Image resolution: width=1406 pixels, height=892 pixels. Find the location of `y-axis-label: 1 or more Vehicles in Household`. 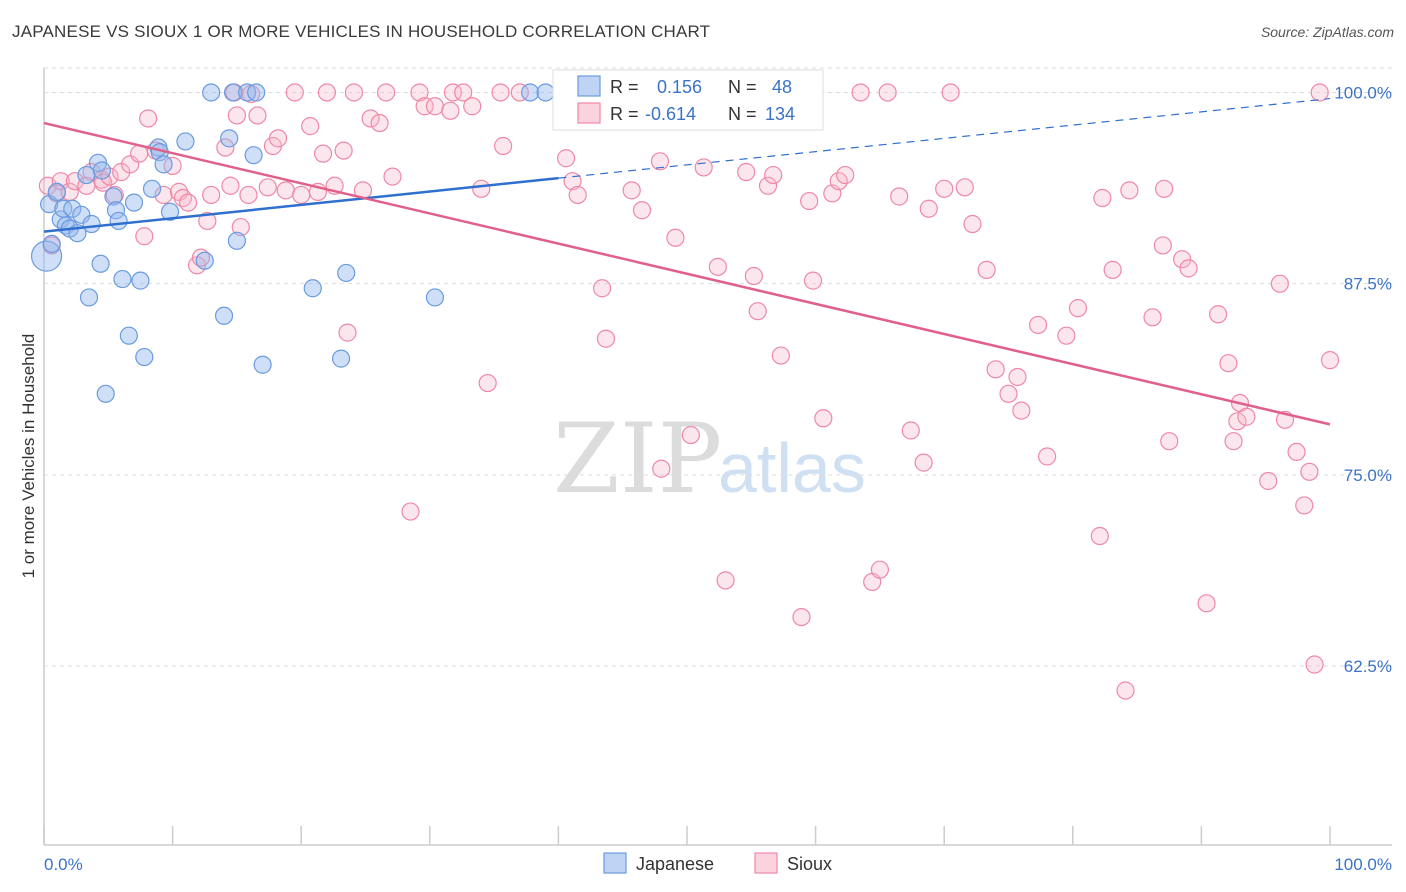

y-axis-label: 1 or more Vehicles in Household is located at coordinates (28, 456).